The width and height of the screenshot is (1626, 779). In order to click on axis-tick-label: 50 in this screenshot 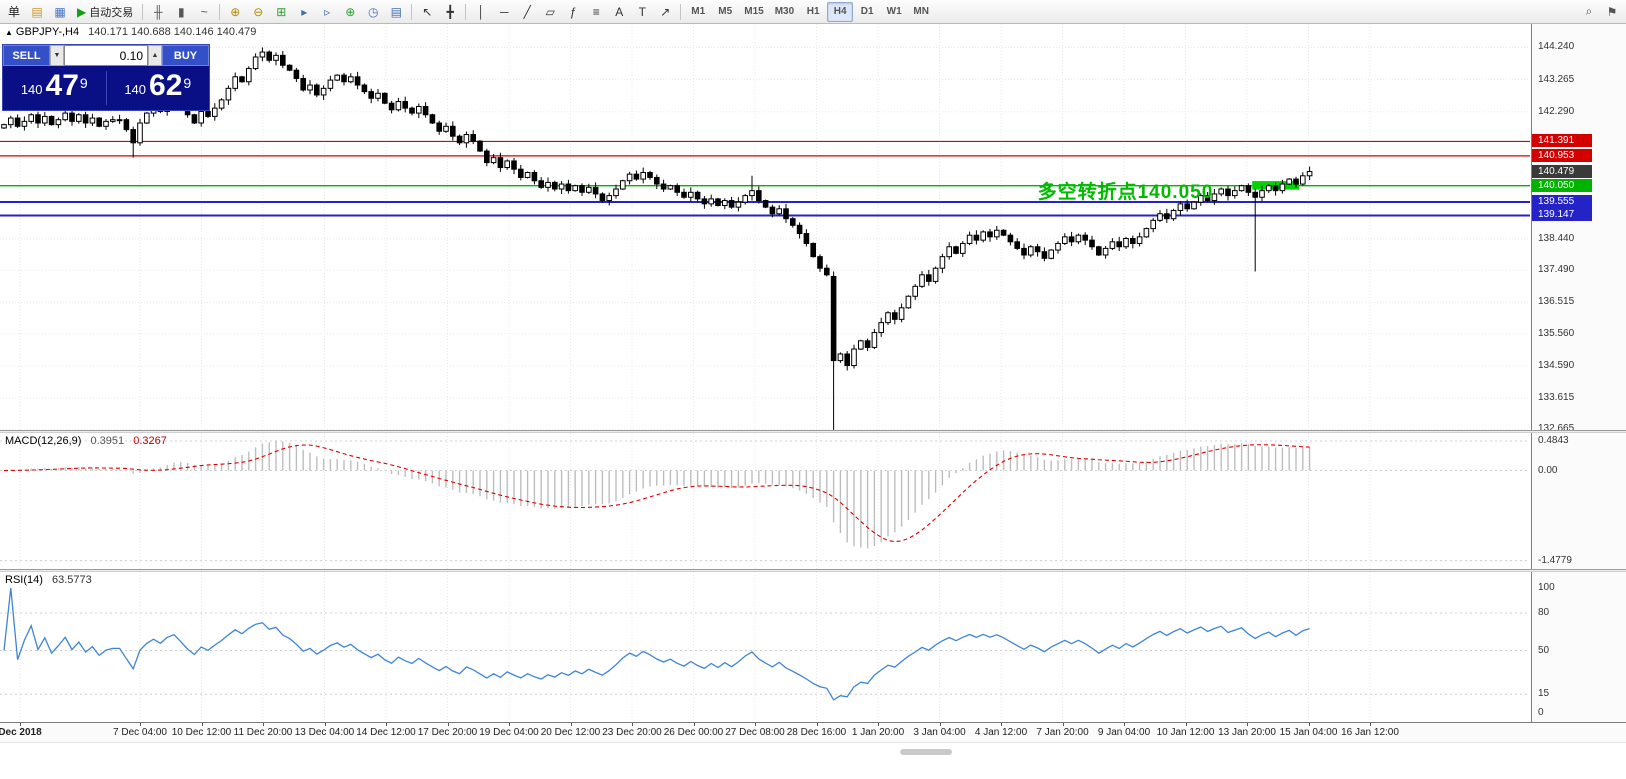, I will do `click(1544, 650)`.